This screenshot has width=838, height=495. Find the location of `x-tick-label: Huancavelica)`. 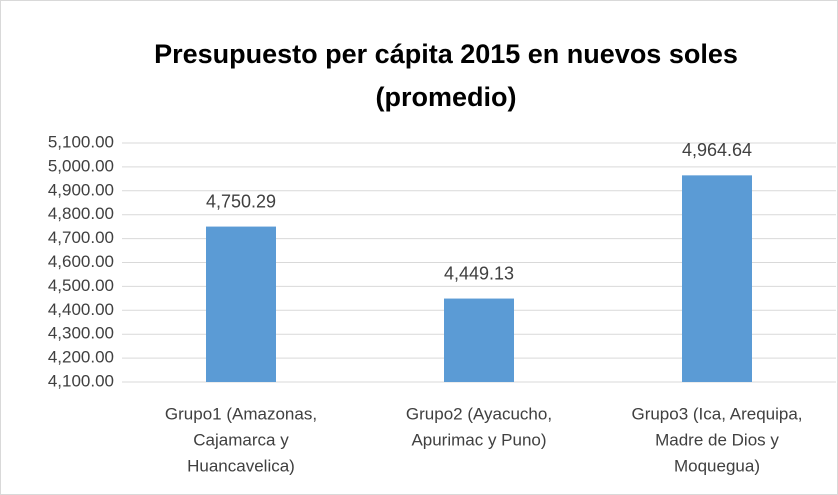

x-tick-label: Huancavelica) is located at coordinates (241, 465).